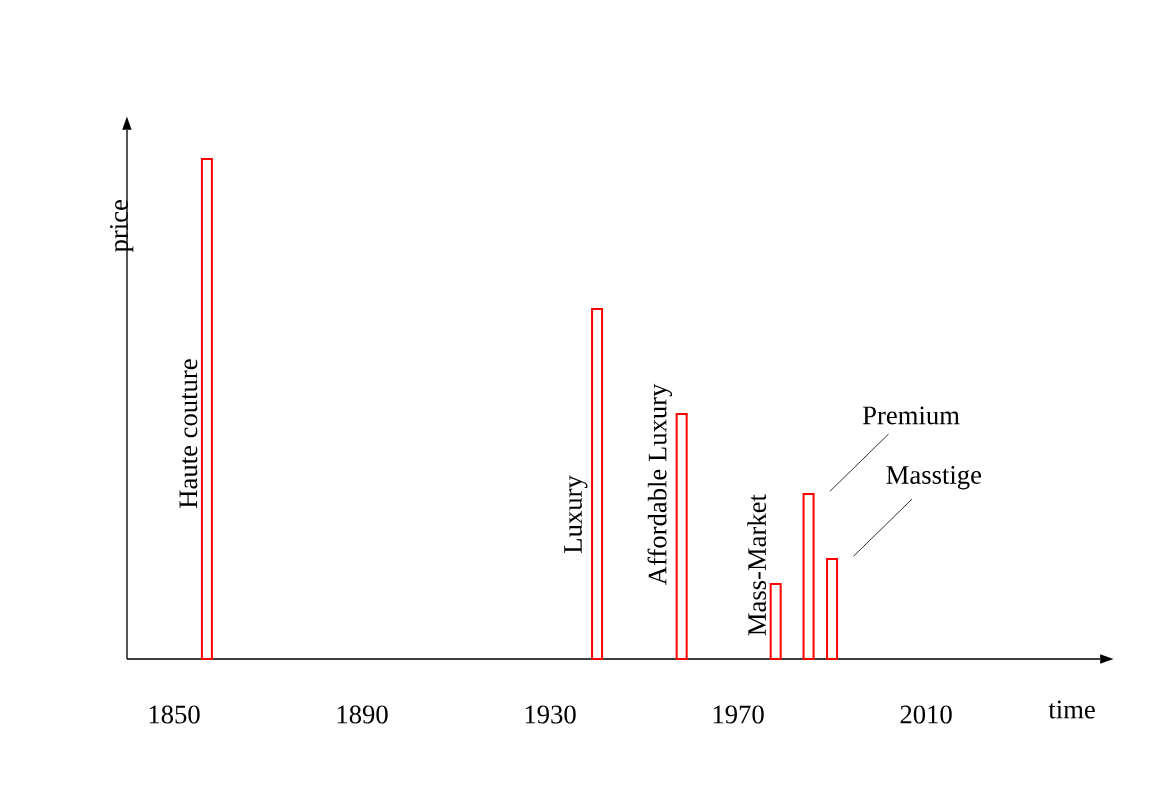 Image resolution: width=1163 pixels, height=794 pixels. What do you see at coordinates (934, 478) in the screenshot?
I see `annotation: Masstige` at bounding box center [934, 478].